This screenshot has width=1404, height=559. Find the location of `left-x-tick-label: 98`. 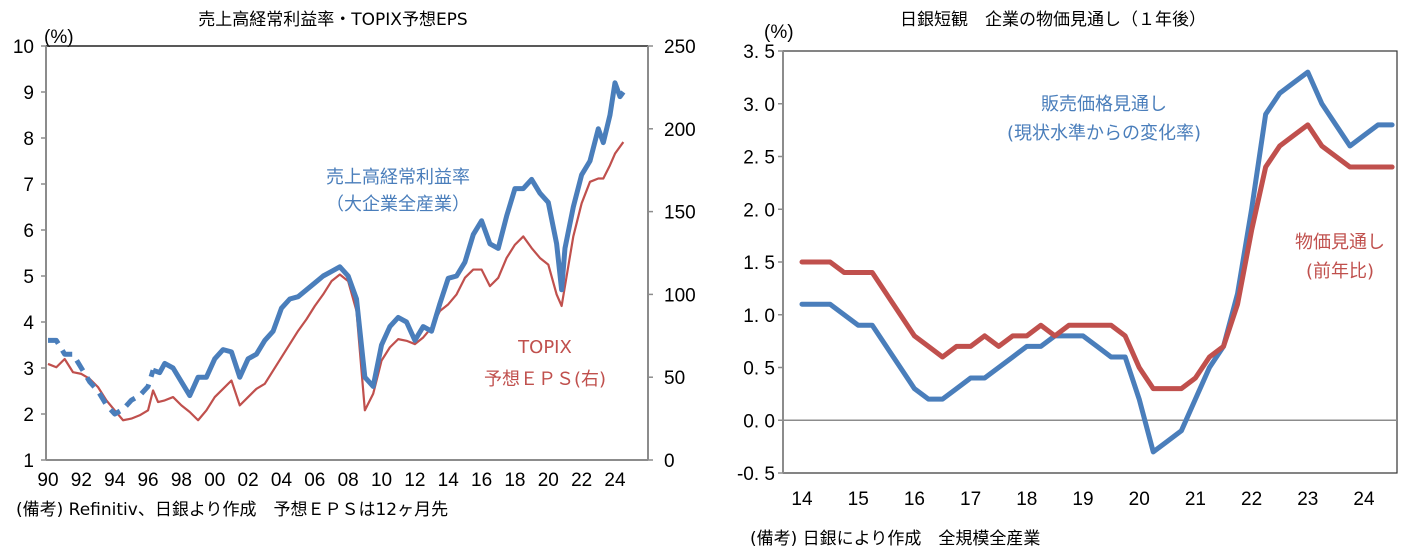

left-x-tick-label: 98 is located at coordinates (181, 480).